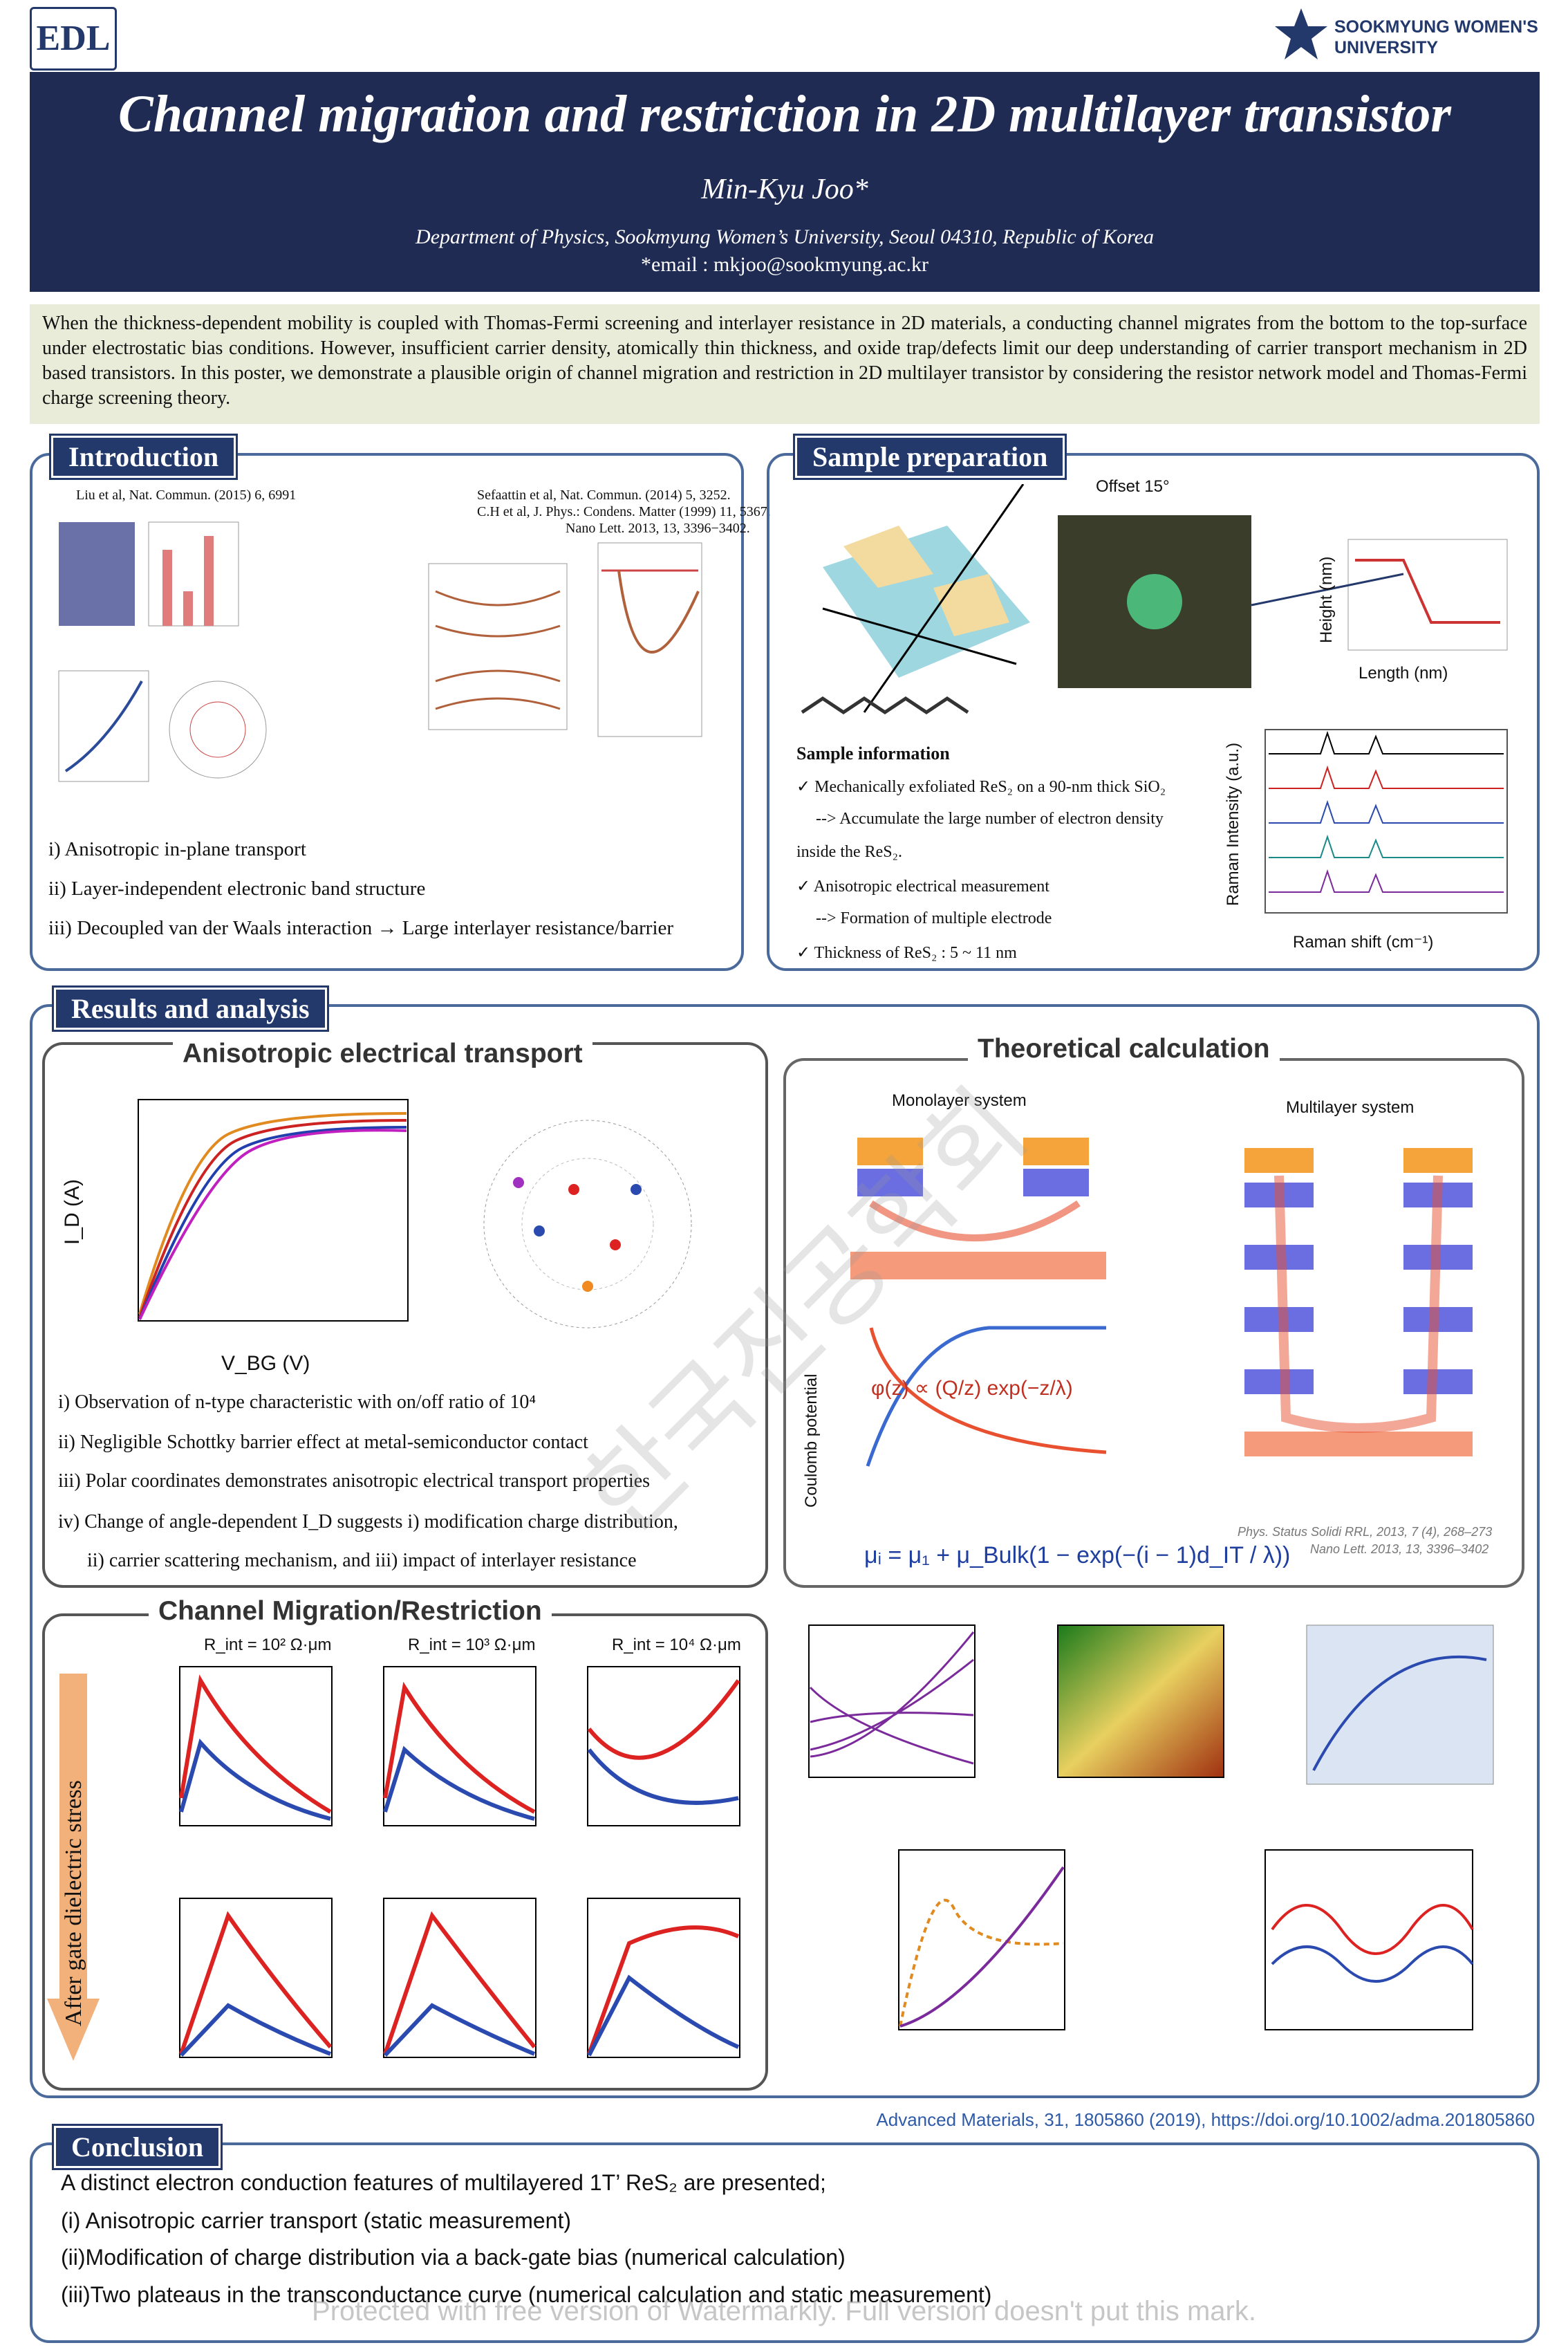  What do you see at coordinates (849, 852) in the screenshot?
I see `bullet: inside the ReS₂.` at bounding box center [849, 852].